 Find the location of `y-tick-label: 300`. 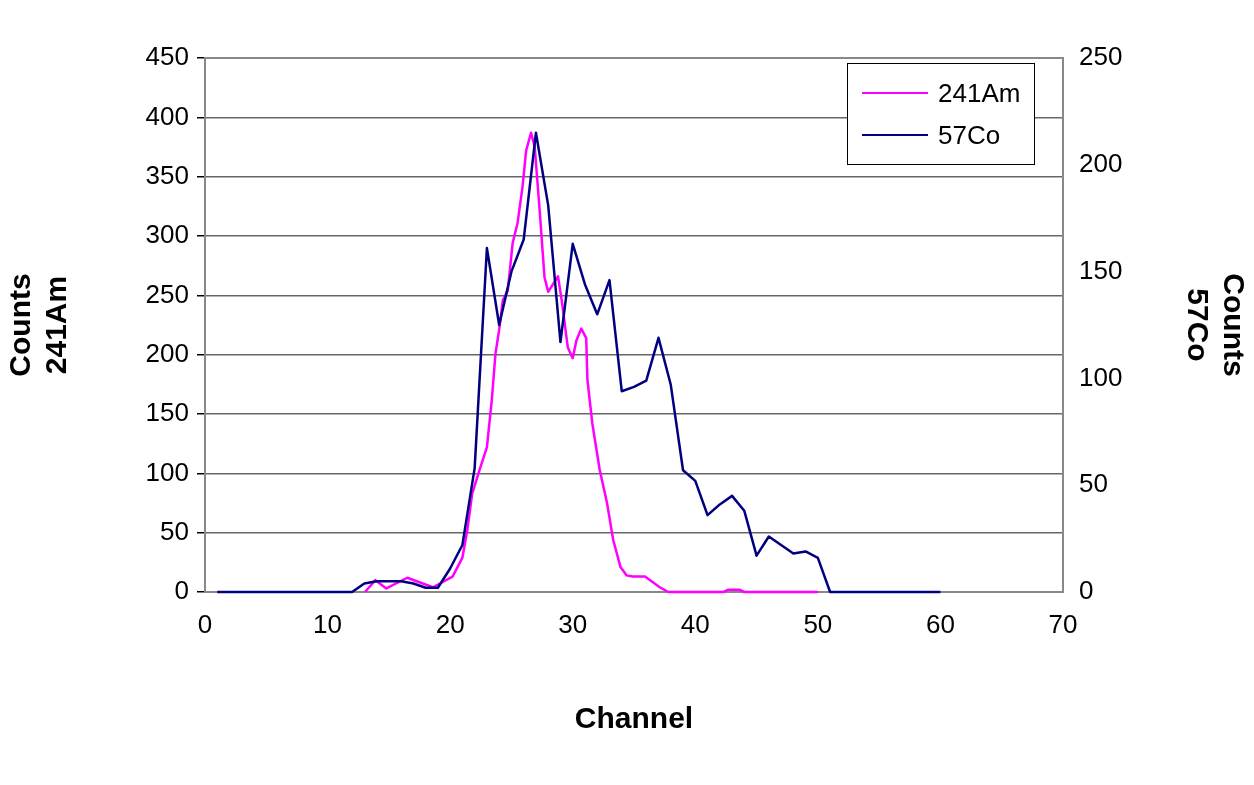

y-tick-label: 300 is located at coordinates (167, 234).